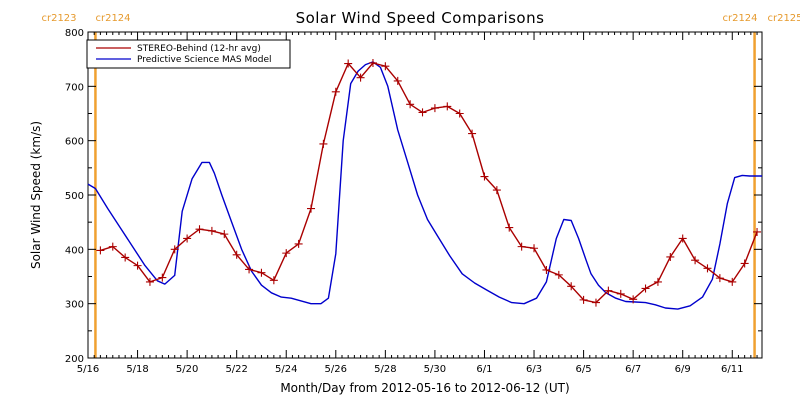 This screenshot has height=400, width=800. I want to click on chart-title: Solar Wind Speed Comparisons, so click(420, 18).